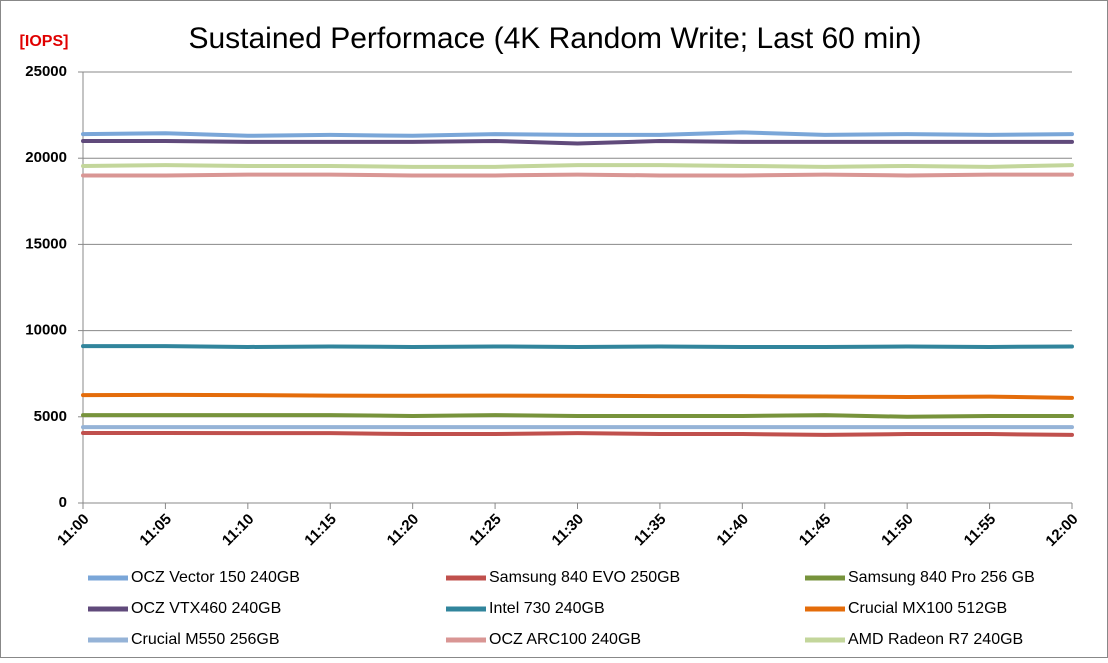 Image resolution: width=1108 pixels, height=663 pixels. I want to click on y-tick-label: 20000, so click(46, 157).